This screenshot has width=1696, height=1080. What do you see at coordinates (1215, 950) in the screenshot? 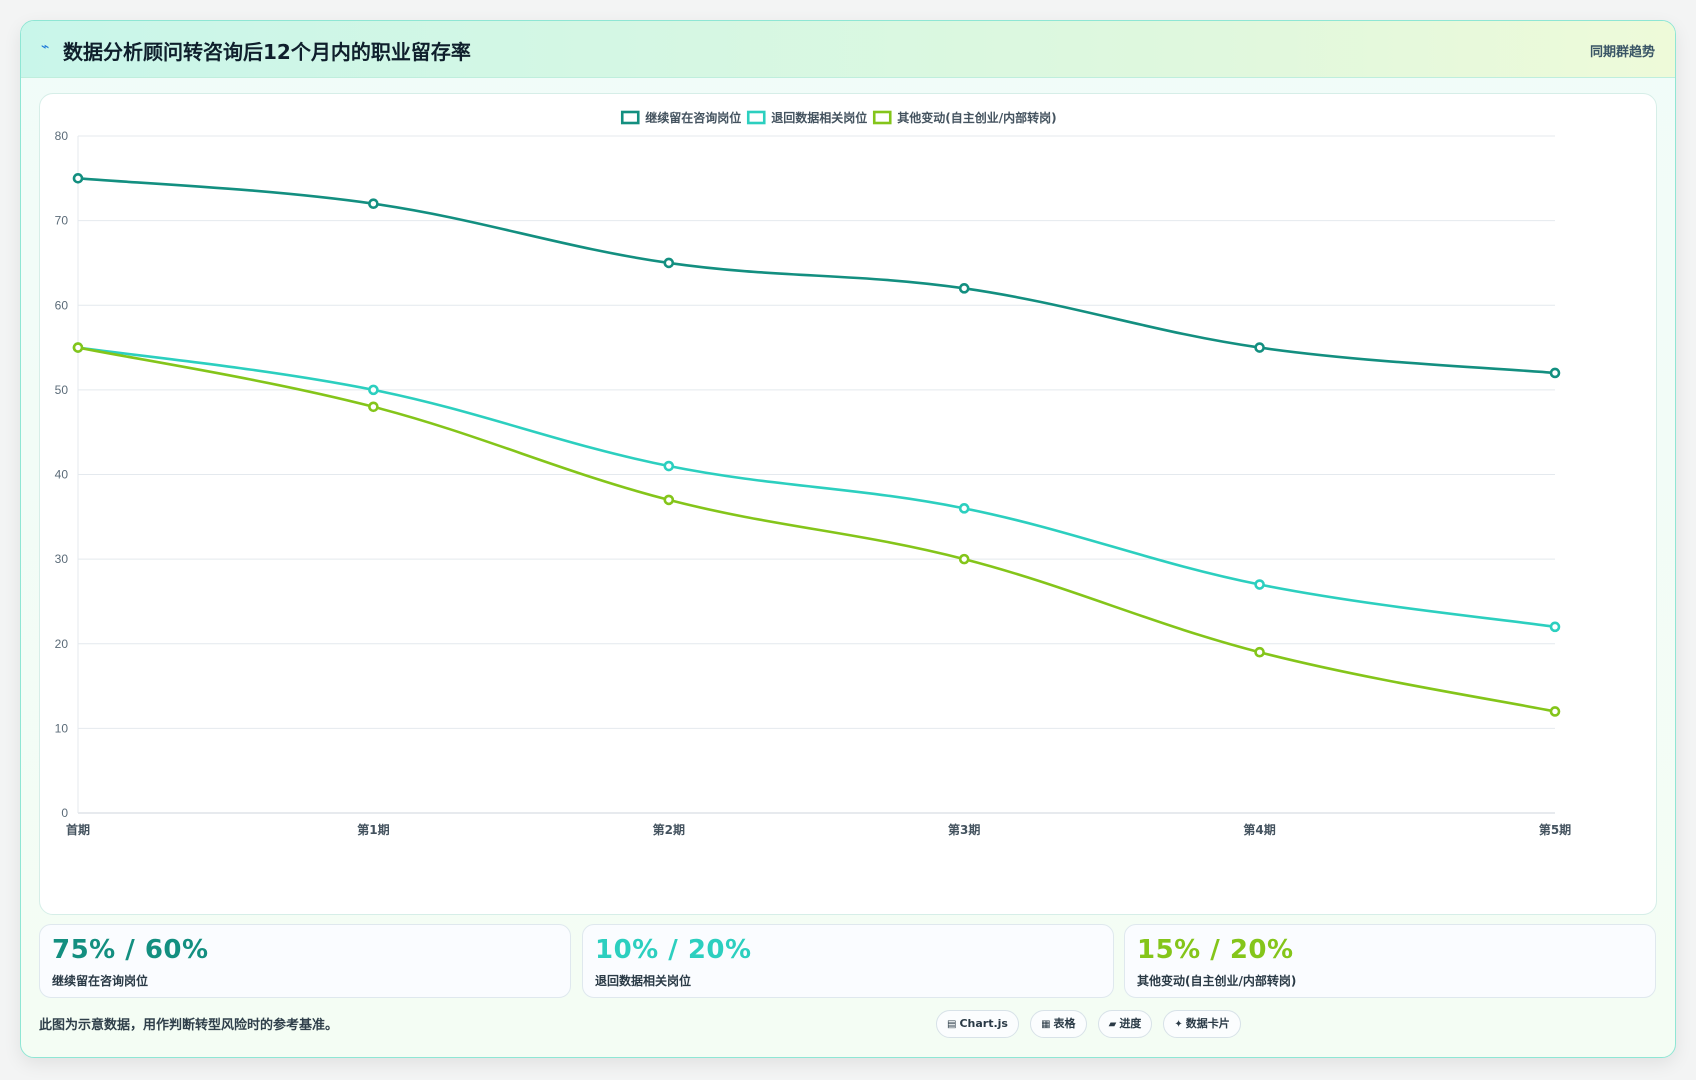
I see `stat-value: 15% / 20%` at bounding box center [1215, 950].